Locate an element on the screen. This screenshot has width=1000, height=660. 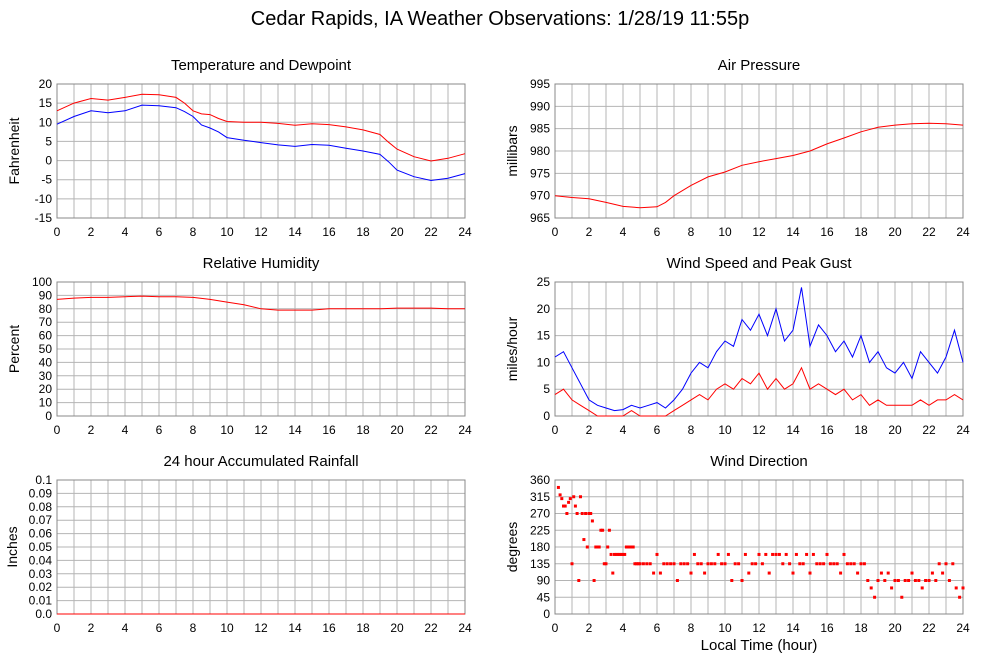
y-axis-label: millibars is located at coordinates (512, 150).